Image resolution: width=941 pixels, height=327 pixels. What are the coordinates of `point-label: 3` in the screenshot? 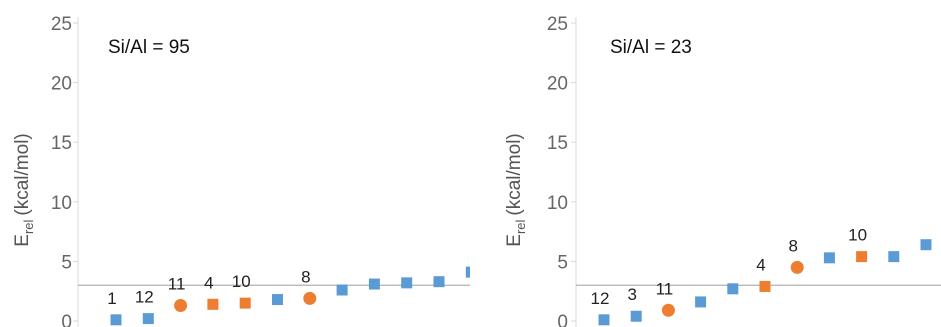 It's located at (631, 294).